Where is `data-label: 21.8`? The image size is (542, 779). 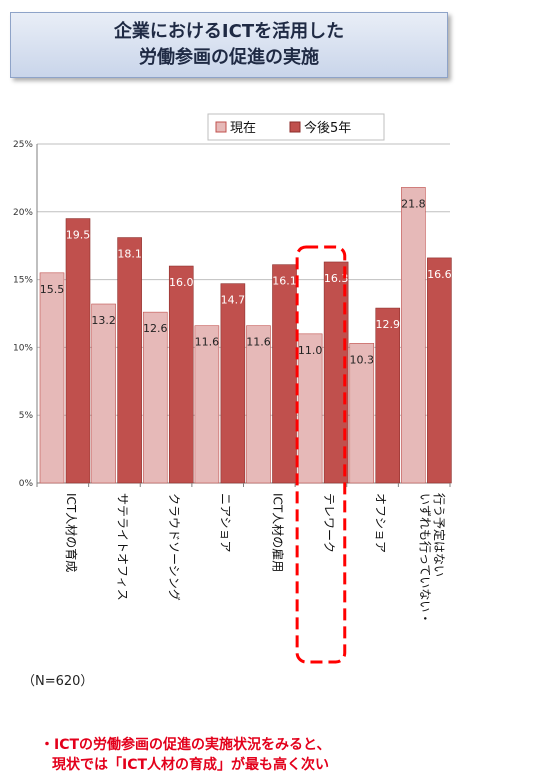 data-label: 21.8 is located at coordinates (413, 203).